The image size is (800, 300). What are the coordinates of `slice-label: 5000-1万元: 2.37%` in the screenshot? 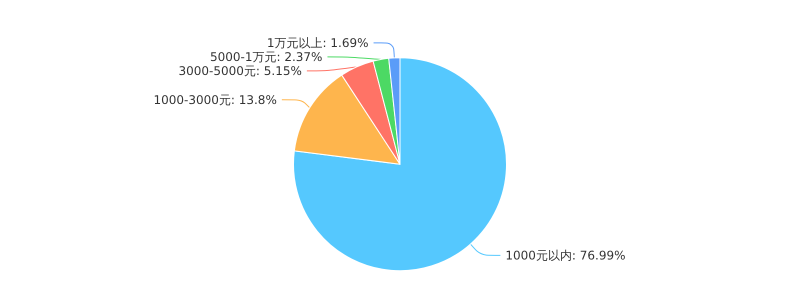 It's located at (266, 57).